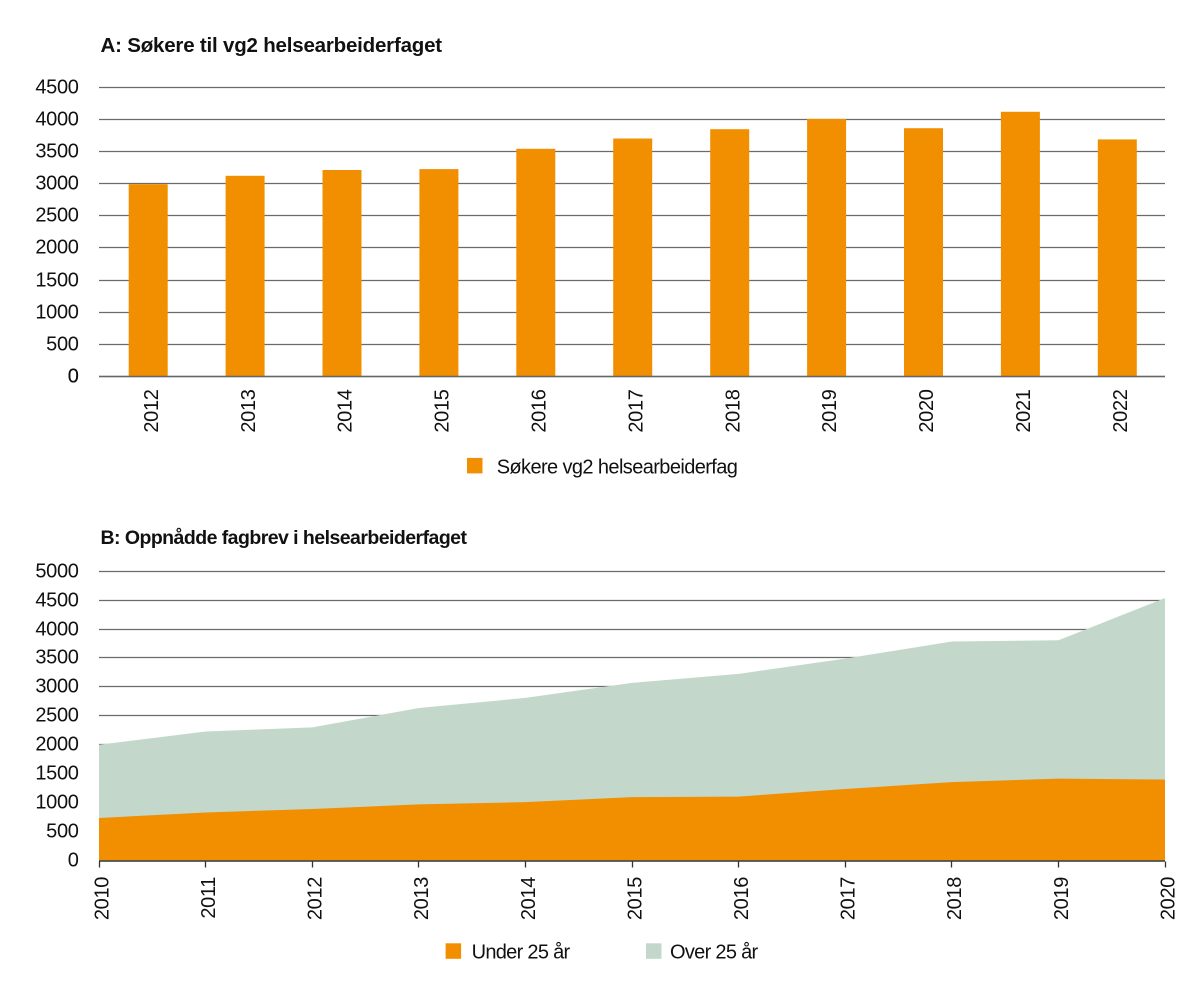 This screenshot has width=1200, height=995. What do you see at coordinates (102, 898) in the screenshot?
I see `svg-text: 2010` at bounding box center [102, 898].